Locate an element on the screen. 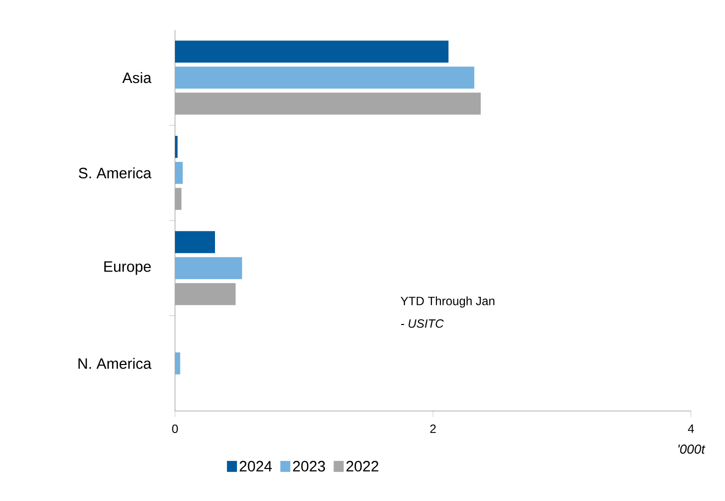 This screenshot has width=725, height=501. x-tick-label: 0 is located at coordinates (175, 429).